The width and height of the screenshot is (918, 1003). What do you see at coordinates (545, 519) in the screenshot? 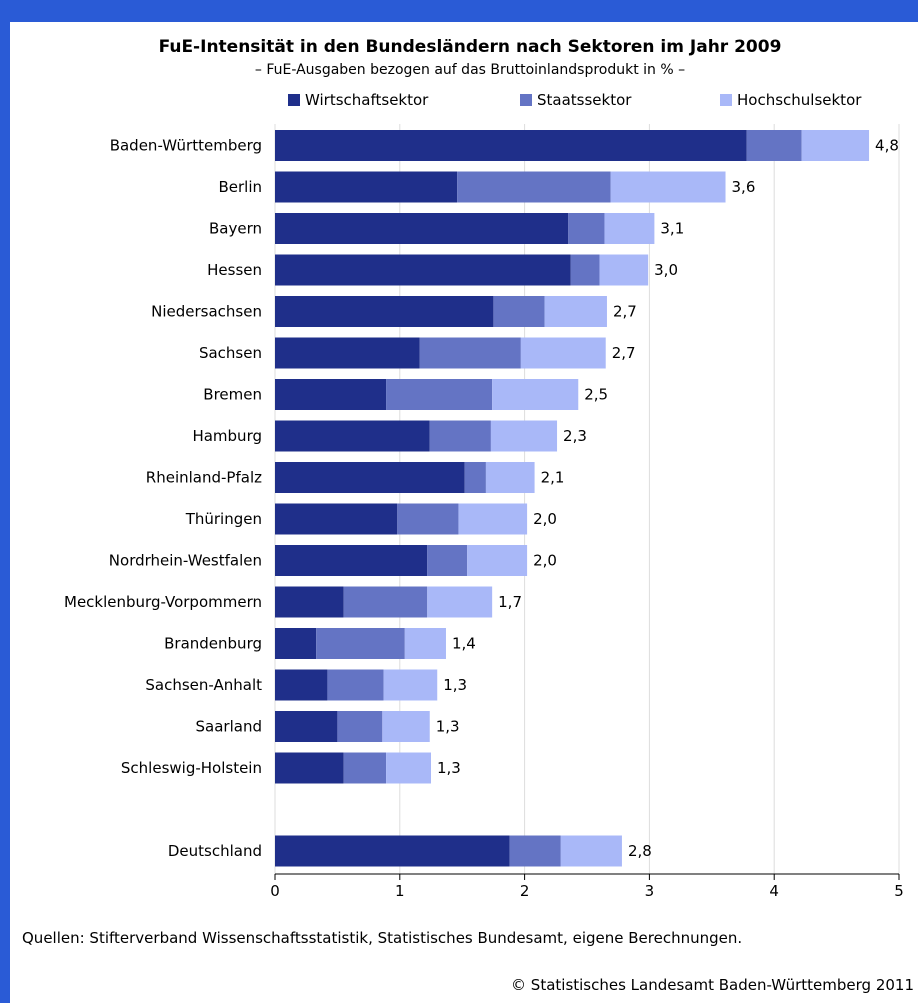
I see `total-label-9: 2,0` at bounding box center [545, 519].